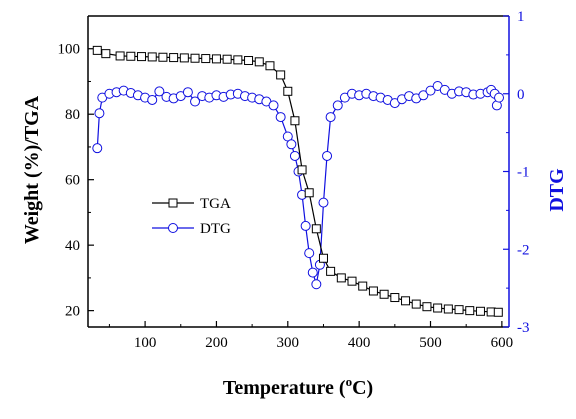 The height and width of the screenshot is (419, 576). What do you see at coordinates (72, 181) in the screenshot?
I see `y-tick-label-60: 60` at bounding box center [72, 181].